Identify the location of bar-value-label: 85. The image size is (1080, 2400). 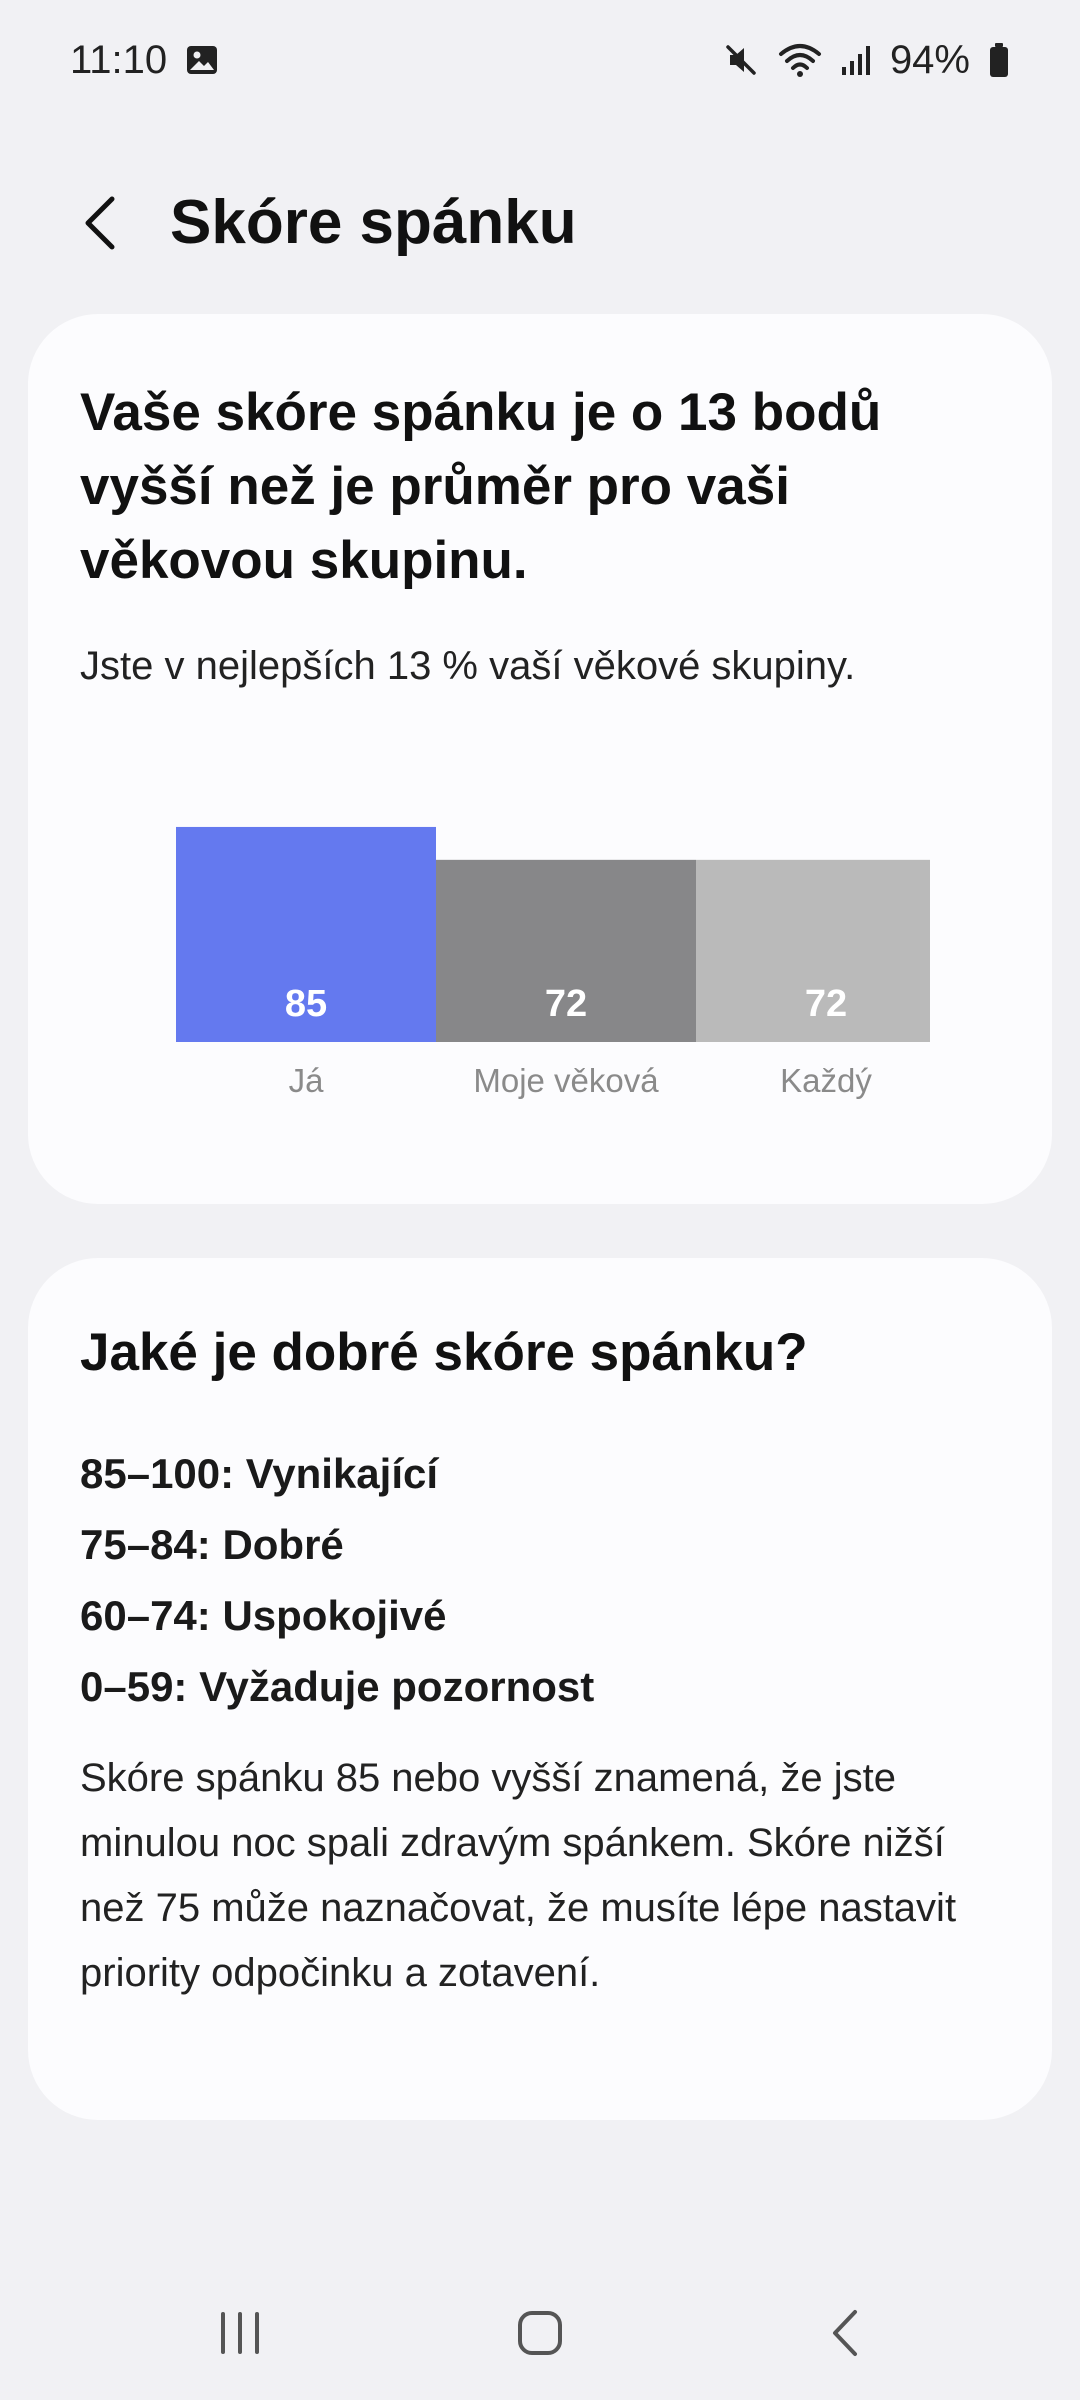
(306, 1004).